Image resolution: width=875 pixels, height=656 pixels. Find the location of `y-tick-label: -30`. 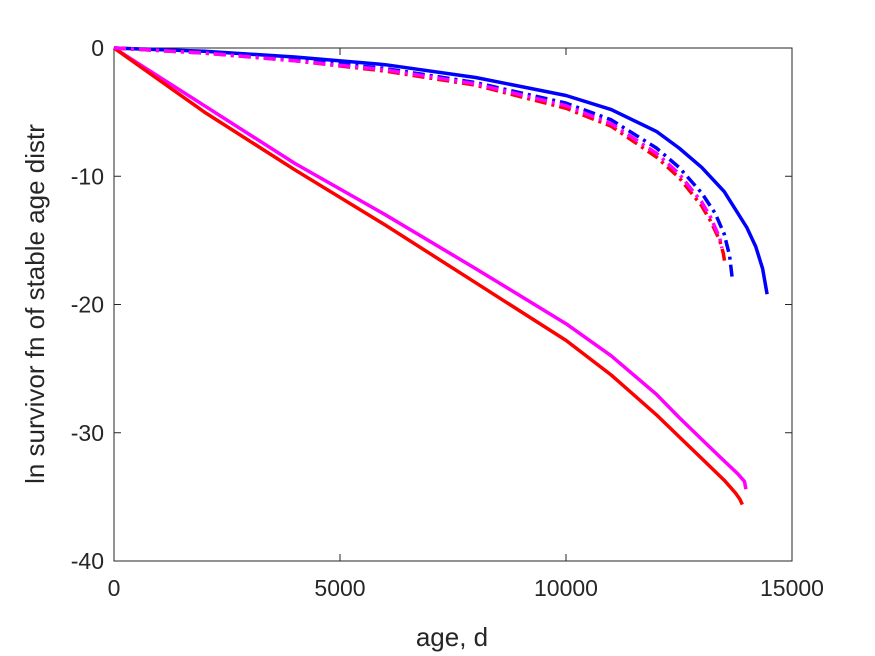

y-tick-label: -30 is located at coordinates (87, 433).